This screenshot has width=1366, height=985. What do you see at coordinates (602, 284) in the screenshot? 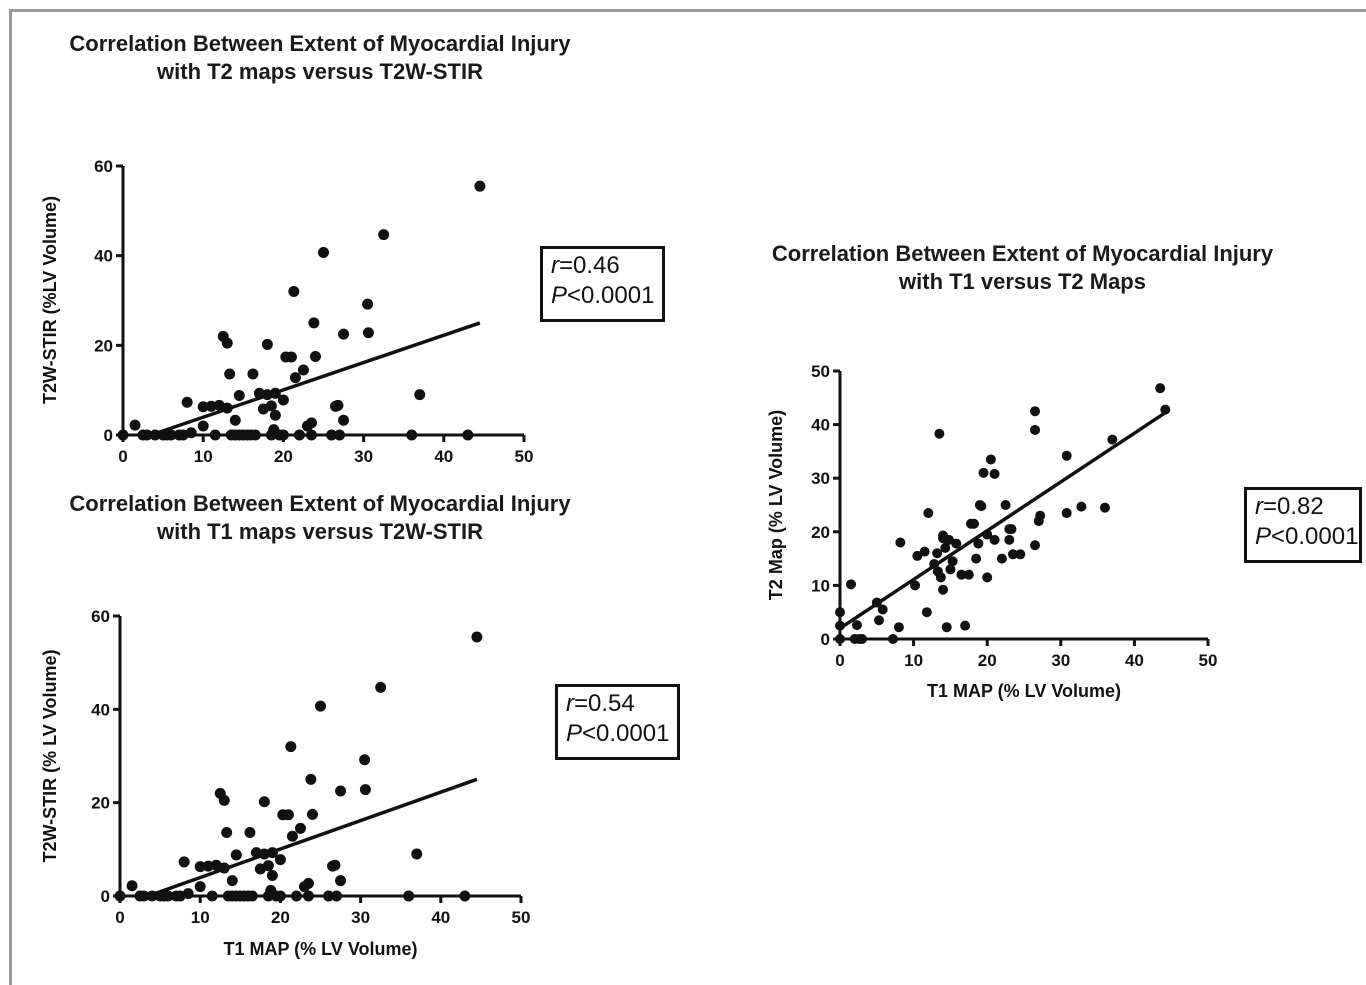
I see `stats-box-t2-vs-stir: r=0.46 P<0.0001` at bounding box center [602, 284].